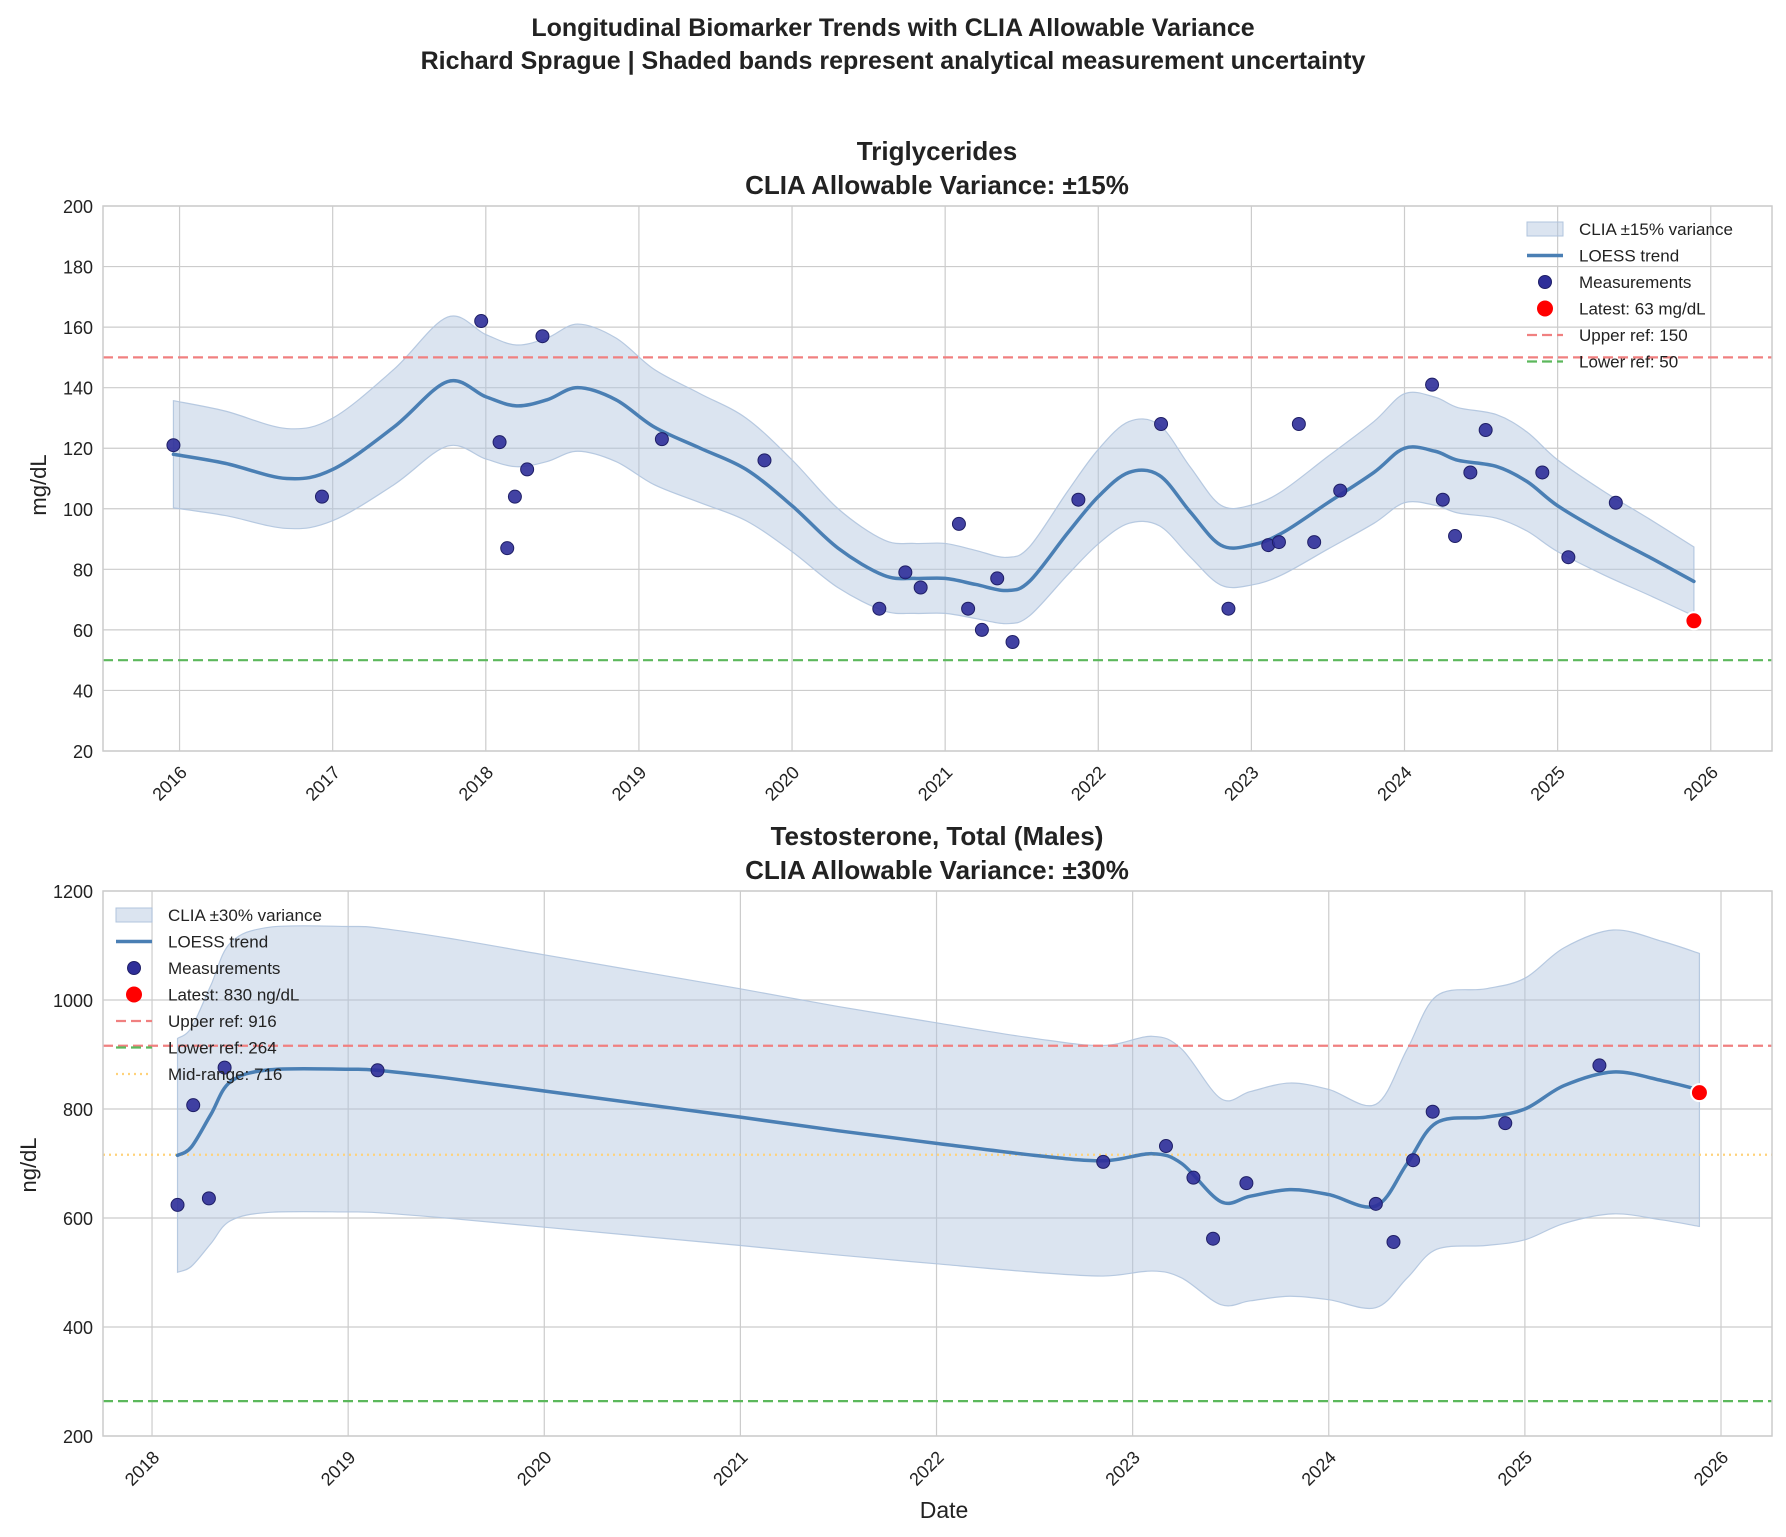  I want to click on y-tick-label: 800, so click(78, 1110).